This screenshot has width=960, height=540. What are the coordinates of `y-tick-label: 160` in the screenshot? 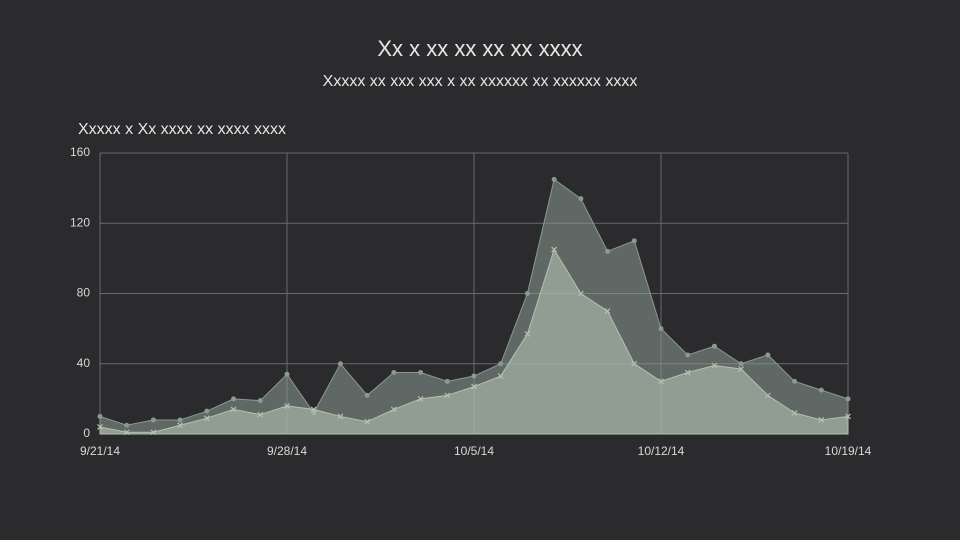 It's located at (80, 152).